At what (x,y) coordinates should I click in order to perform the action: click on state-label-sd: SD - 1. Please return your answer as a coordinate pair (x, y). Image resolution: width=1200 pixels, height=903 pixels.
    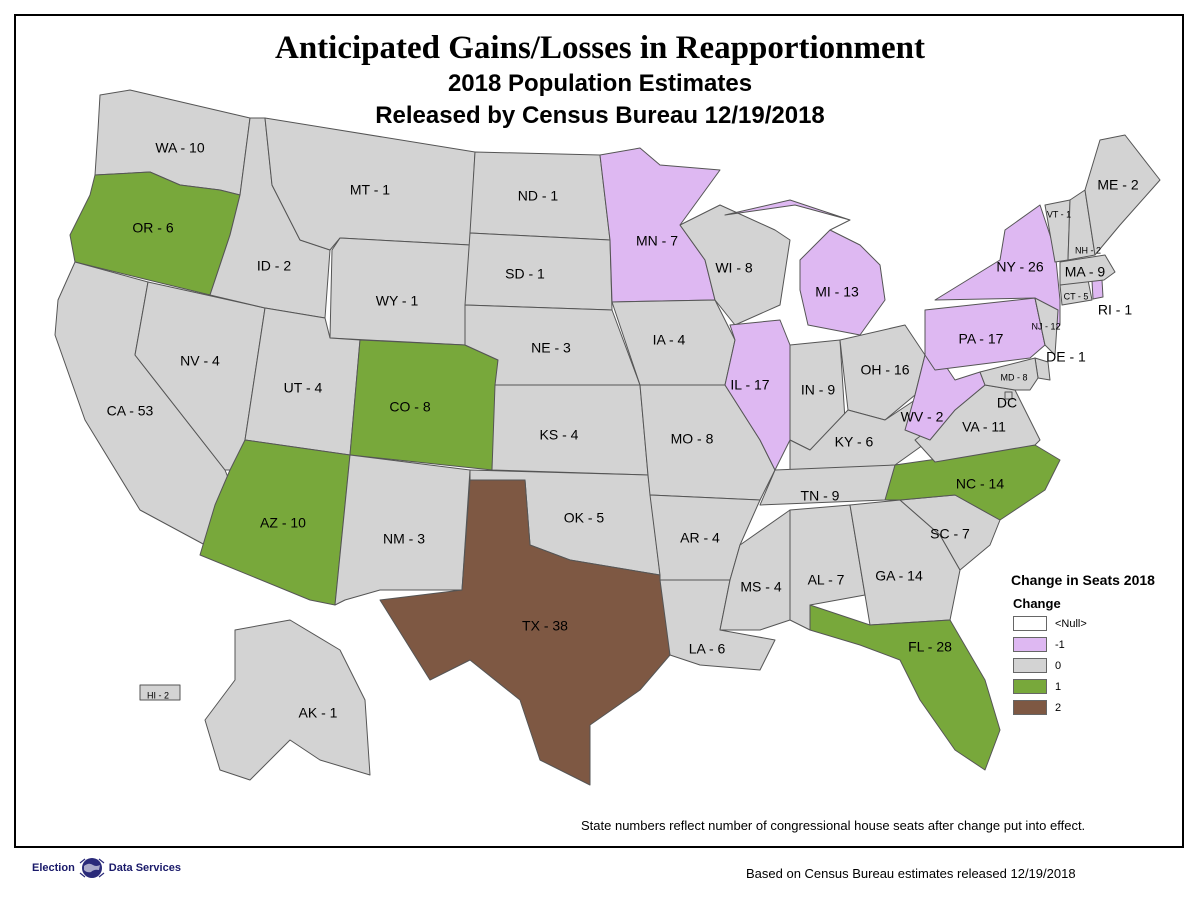
    Looking at the image, I should click on (525, 274).